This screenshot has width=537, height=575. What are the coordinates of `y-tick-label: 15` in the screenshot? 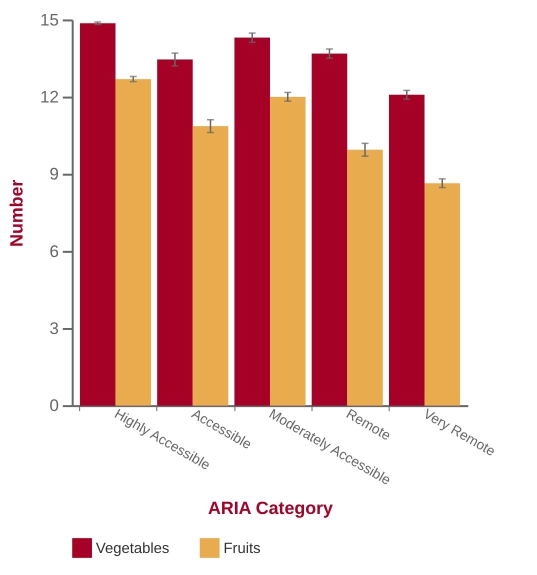 It's located at (49, 20).